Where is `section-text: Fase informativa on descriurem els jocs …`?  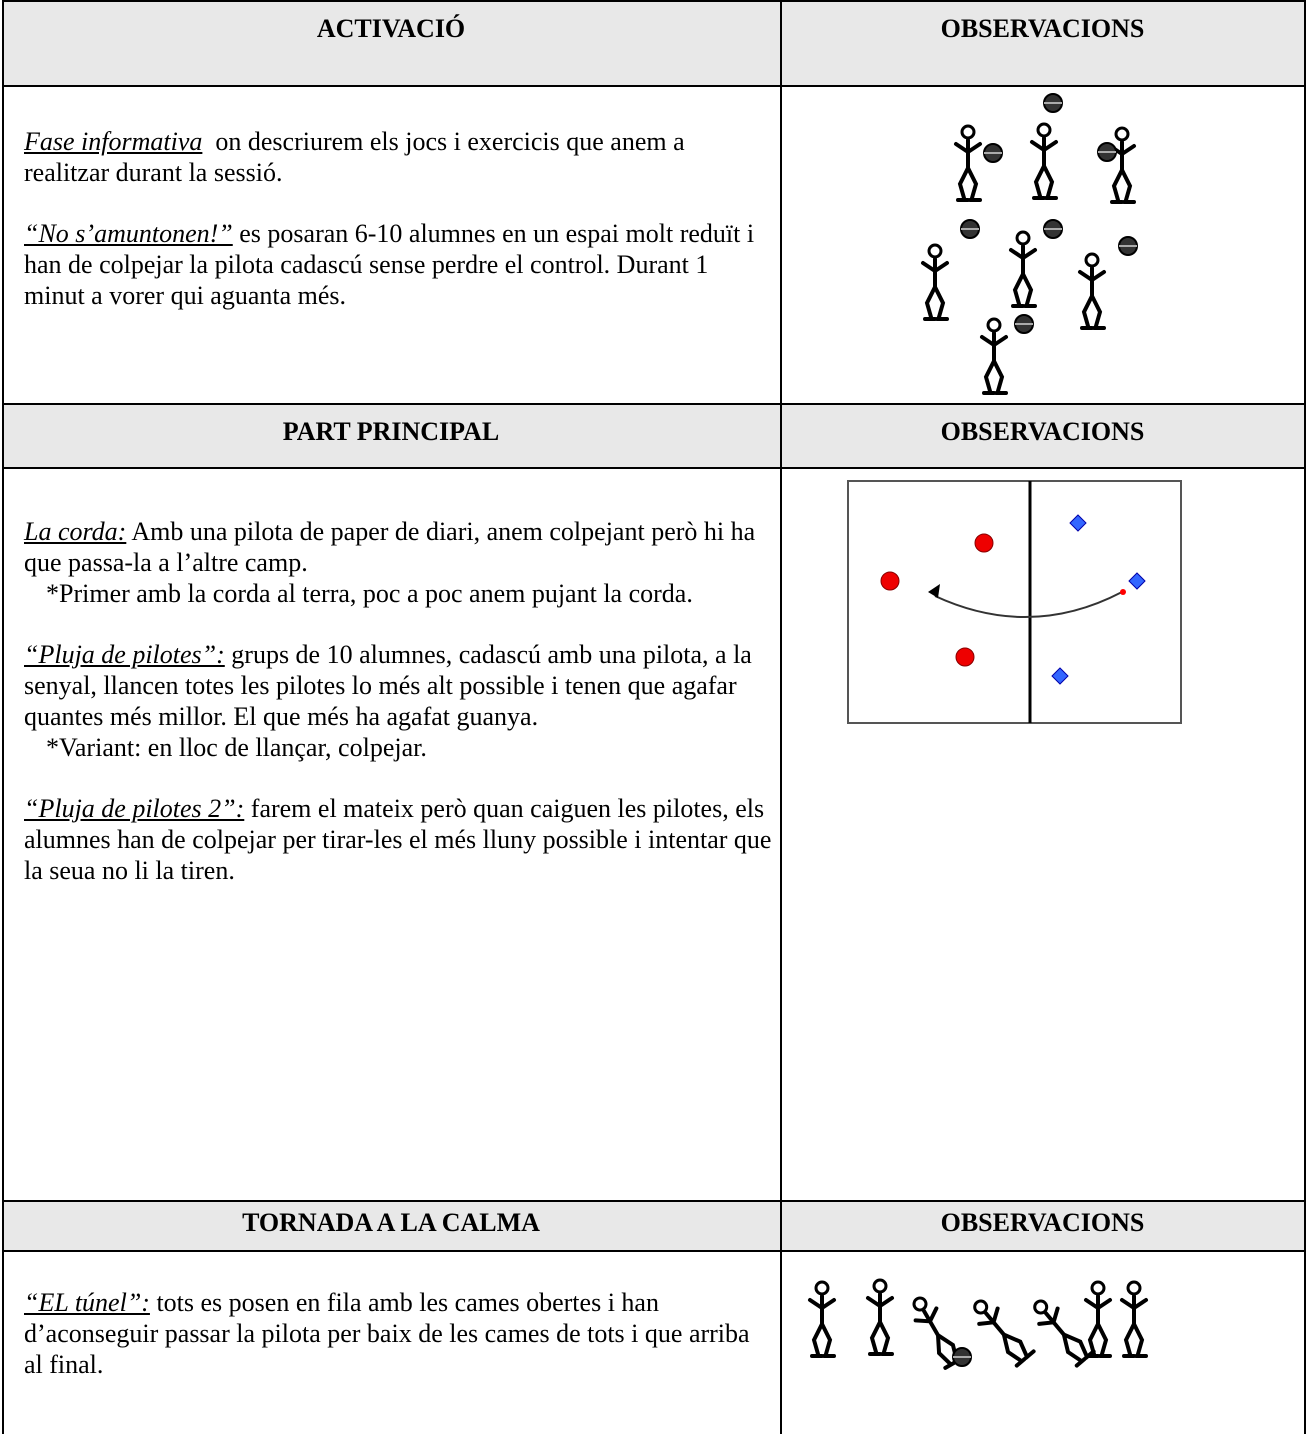 section-text: Fase informativa on descriurem els jocs … is located at coordinates (398, 235).